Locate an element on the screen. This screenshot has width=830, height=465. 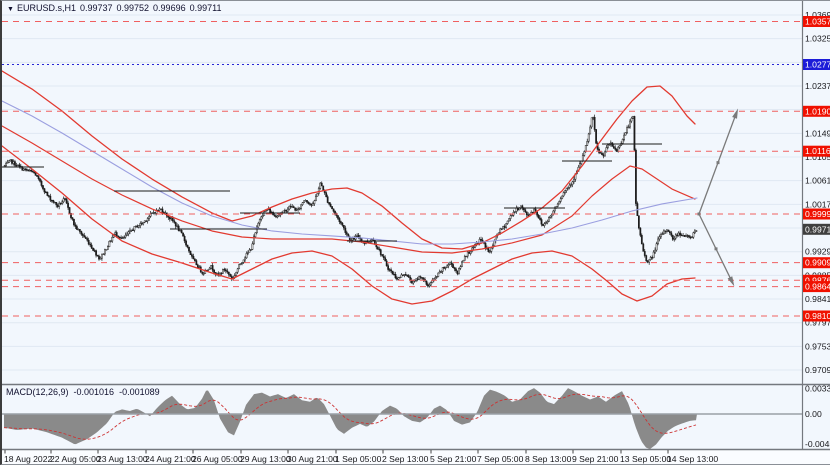
ohlc-low: 0.99696 is located at coordinates (169, 8).